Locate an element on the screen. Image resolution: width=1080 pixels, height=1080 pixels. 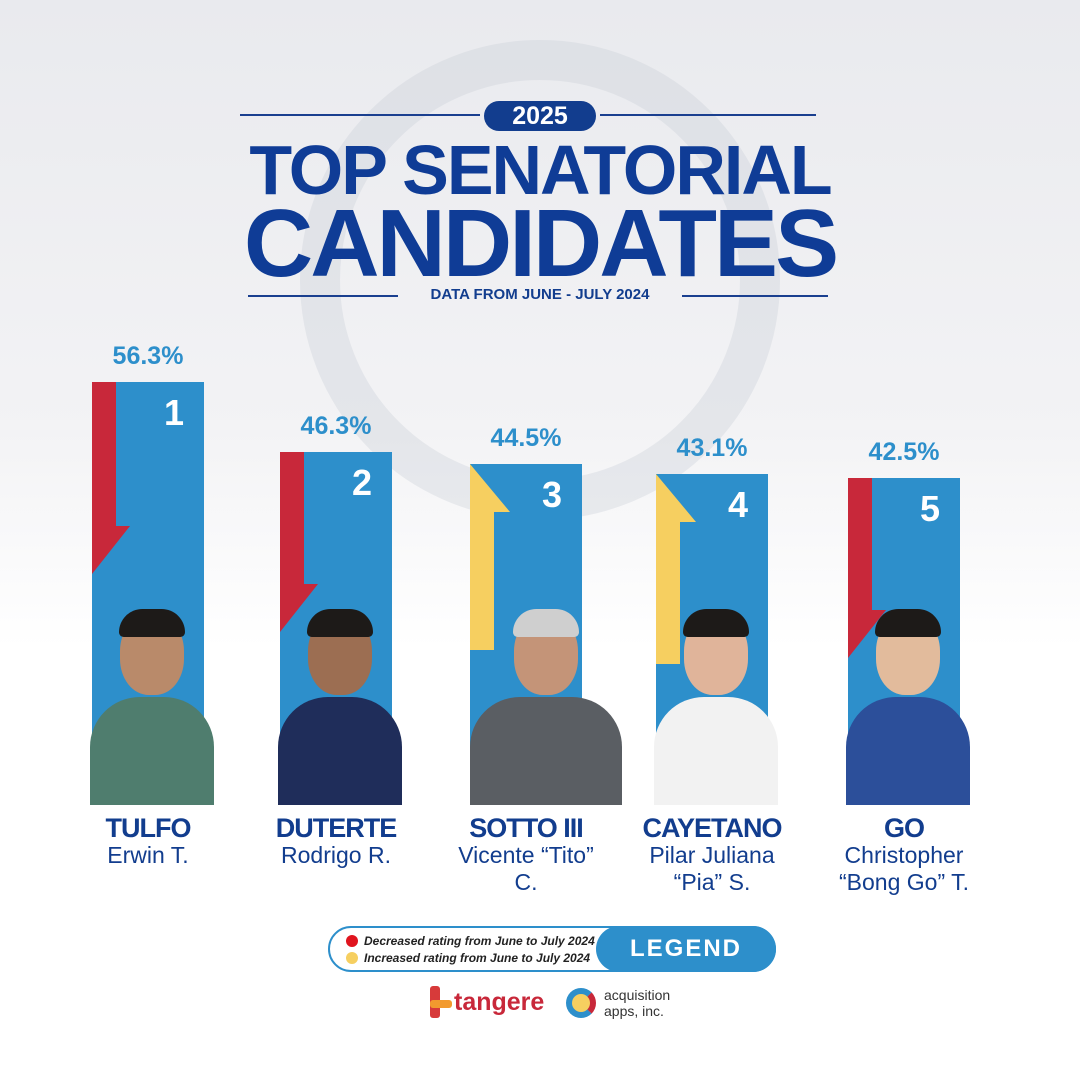
rank-number: 3 is located at coordinates (552, 495).